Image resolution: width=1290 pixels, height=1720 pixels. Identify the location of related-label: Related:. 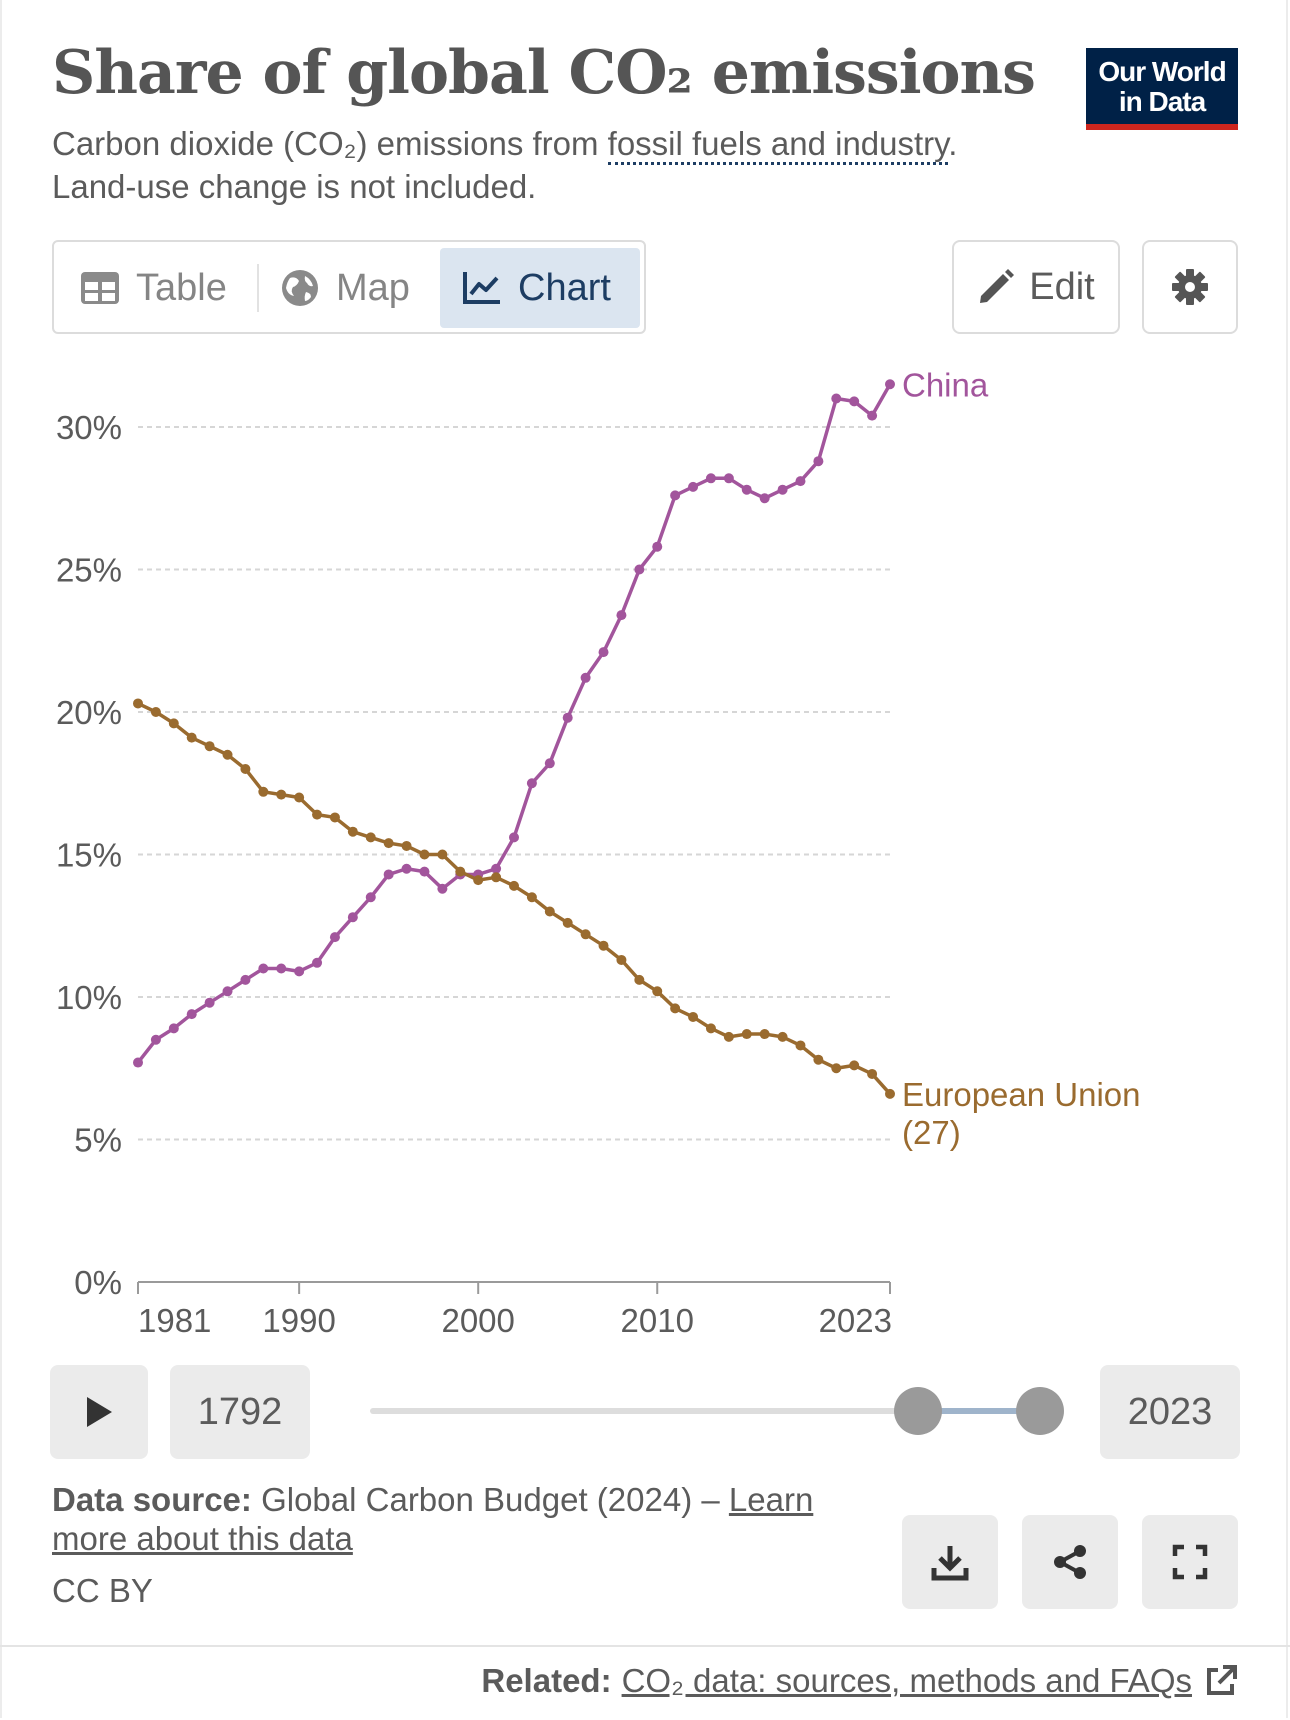
(546, 1680).